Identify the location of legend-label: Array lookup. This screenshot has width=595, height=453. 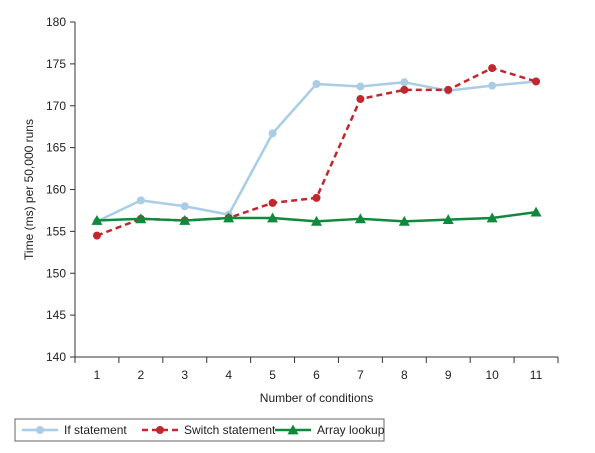
(351, 430).